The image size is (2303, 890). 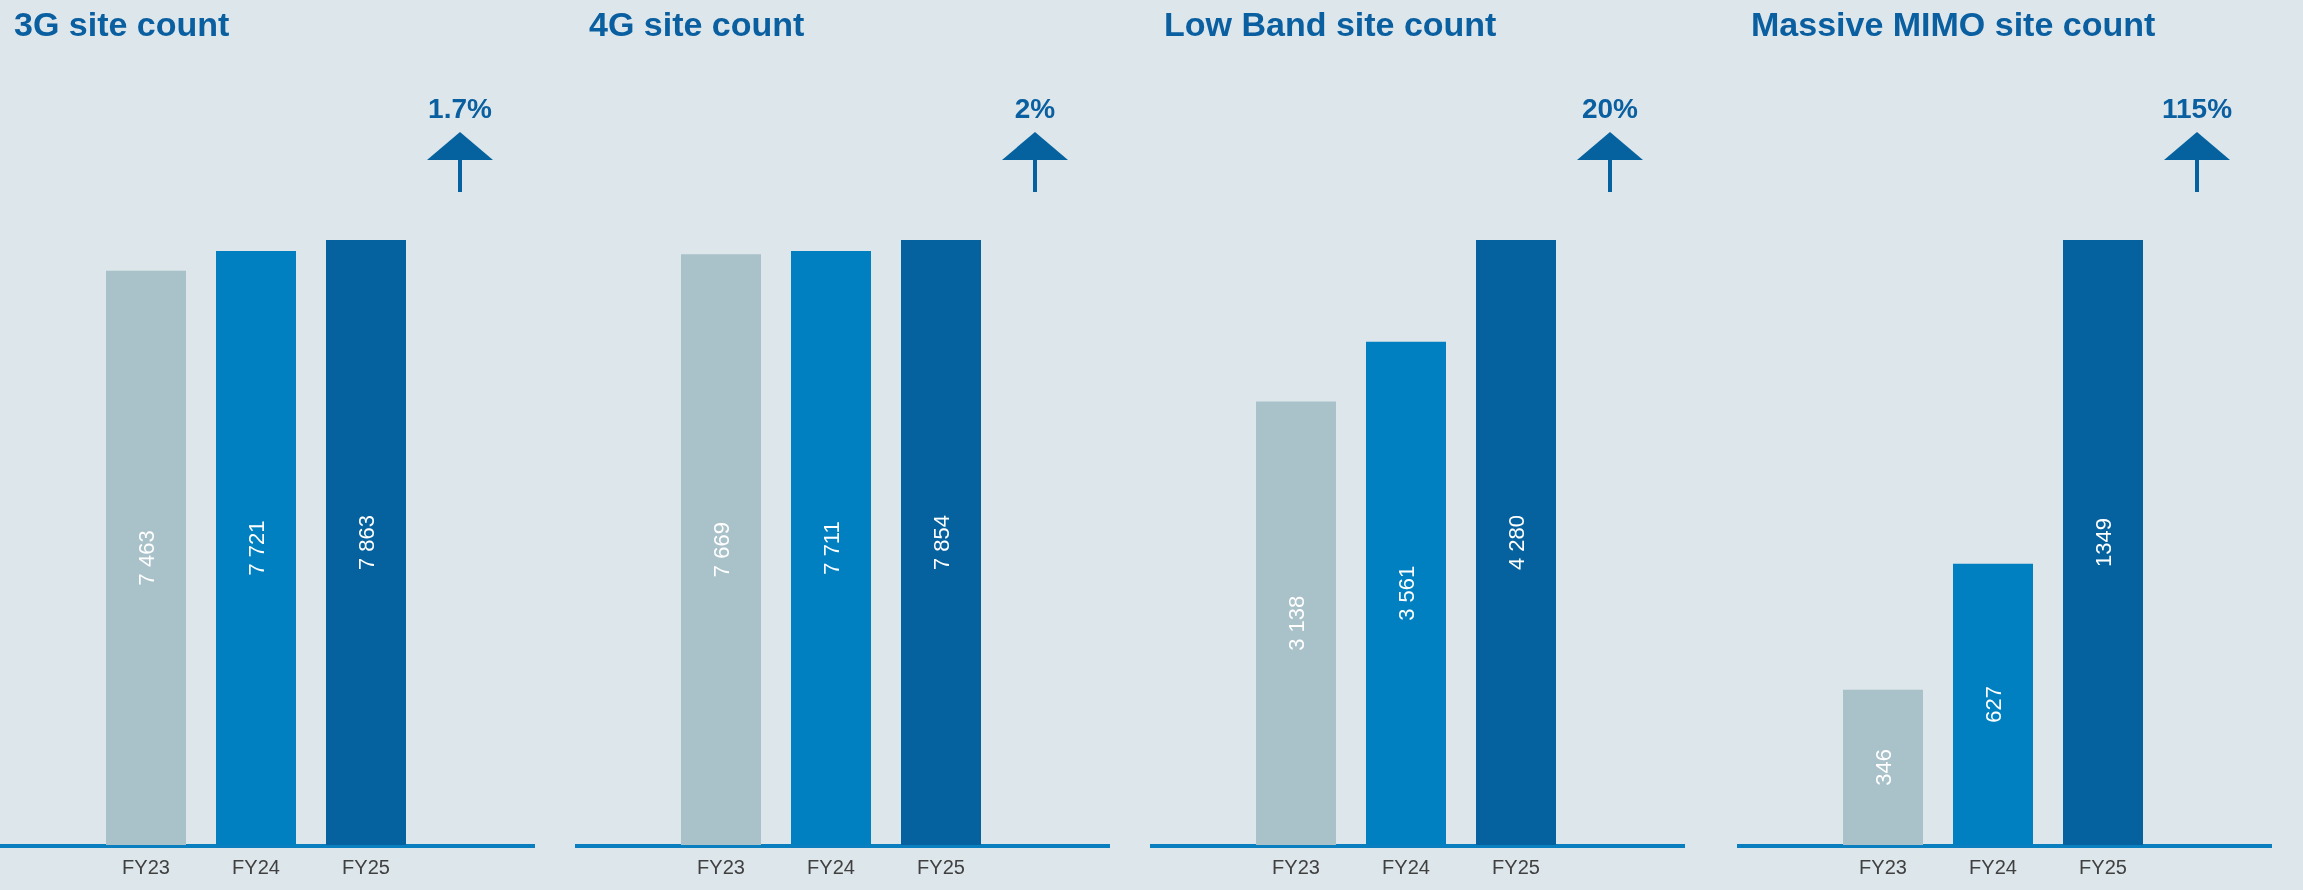 What do you see at coordinates (1516, 542) in the screenshot?
I see `data-label: 4 280` at bounding box center [1516, 542].